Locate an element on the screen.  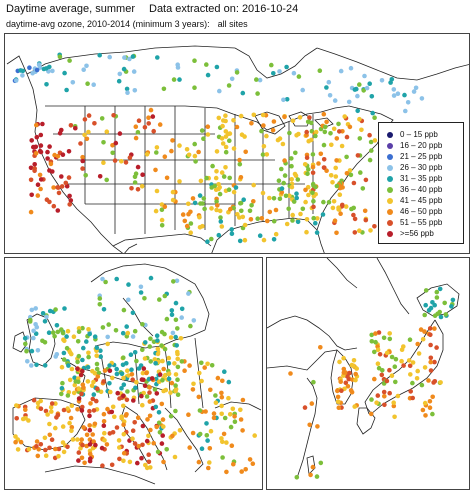
legend-label: 0 – 15 ppb is located at coordinates (419, 134).